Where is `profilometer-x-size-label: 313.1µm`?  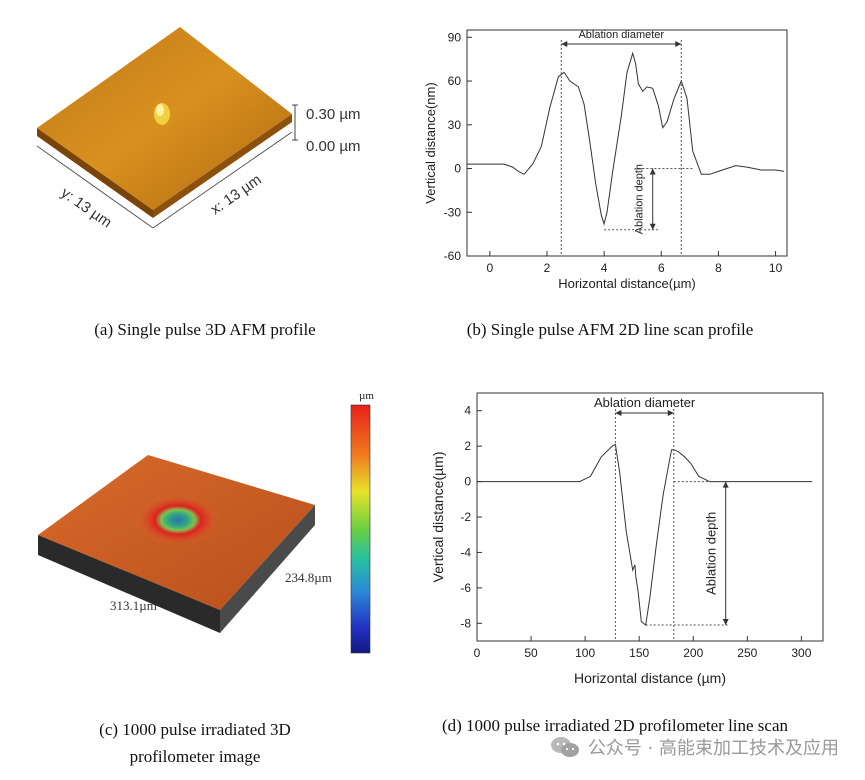
profilometer-x-size-label: 313.1µm is located at coordinates (133, 605).